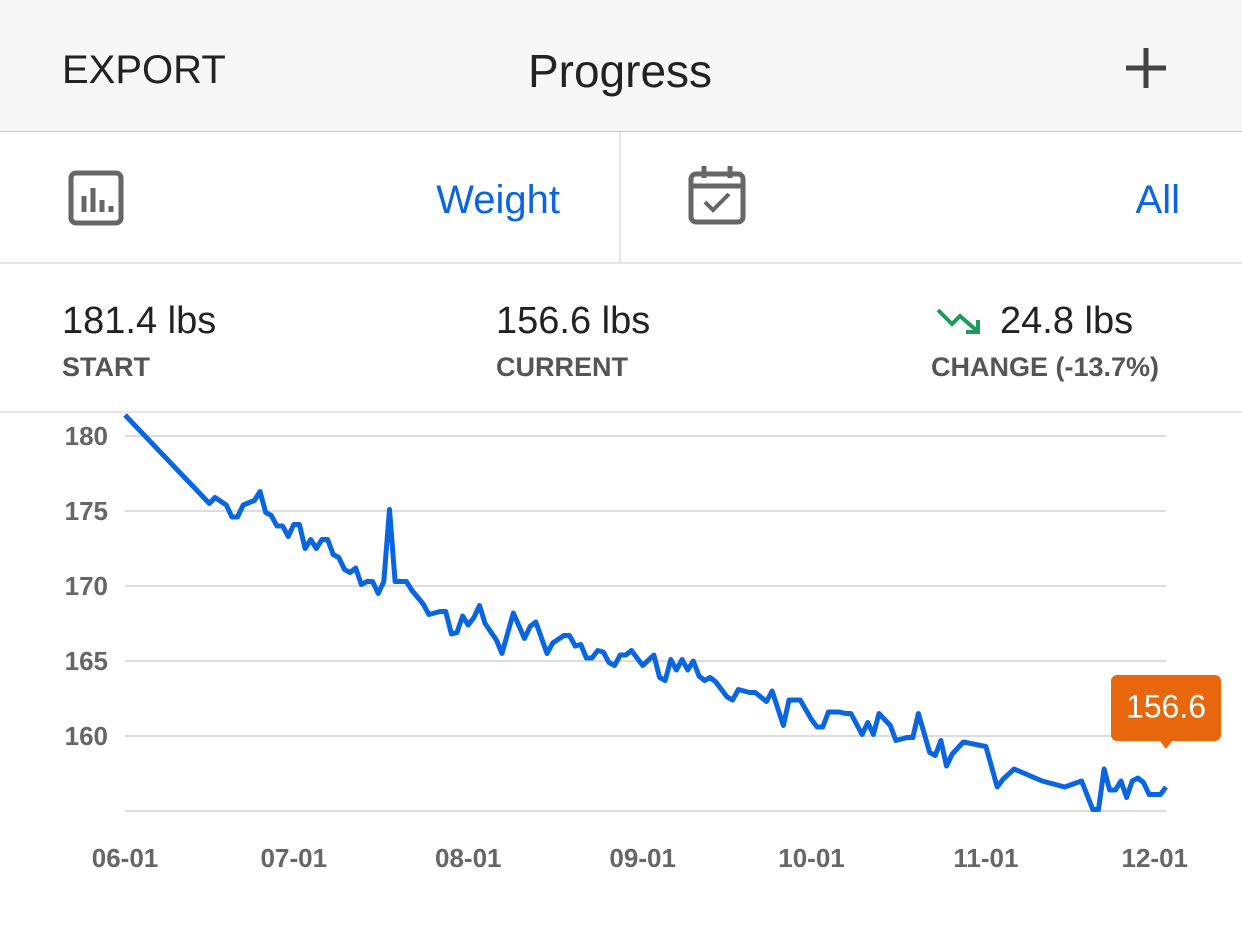 The width and height of the screenshot is (1242, 926). What do you see at coordinates (1146, 68) in the screenshot?
I see `add-button` at bounding box center [1146, 68].